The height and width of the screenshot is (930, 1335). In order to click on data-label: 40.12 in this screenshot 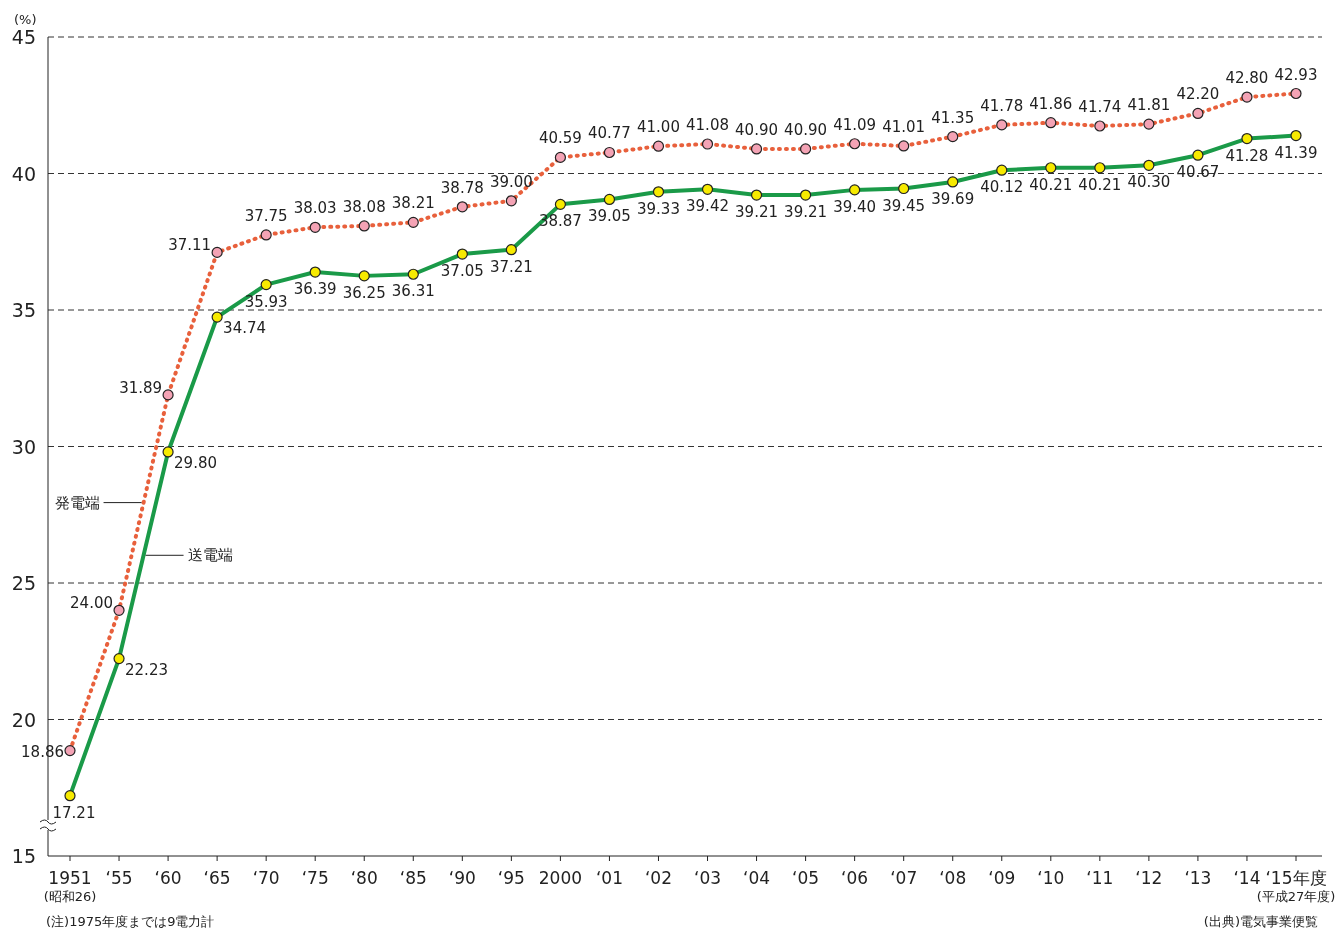, I will do `click(1002, 187)`.